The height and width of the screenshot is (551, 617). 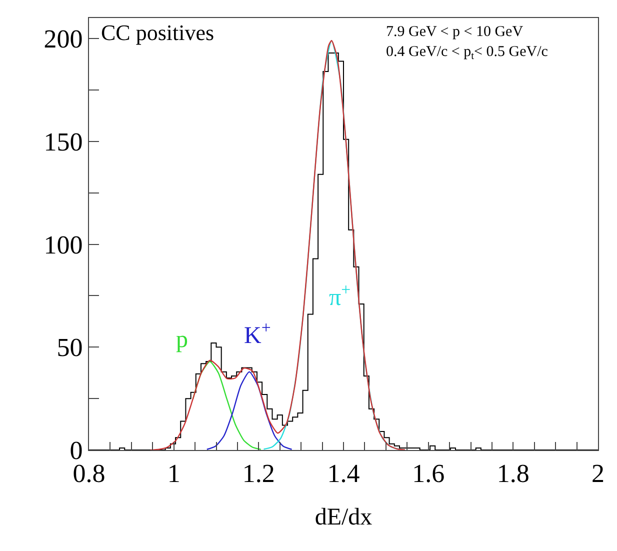 I want to click on y-tick-label: 100, so click(x=63, y=245).